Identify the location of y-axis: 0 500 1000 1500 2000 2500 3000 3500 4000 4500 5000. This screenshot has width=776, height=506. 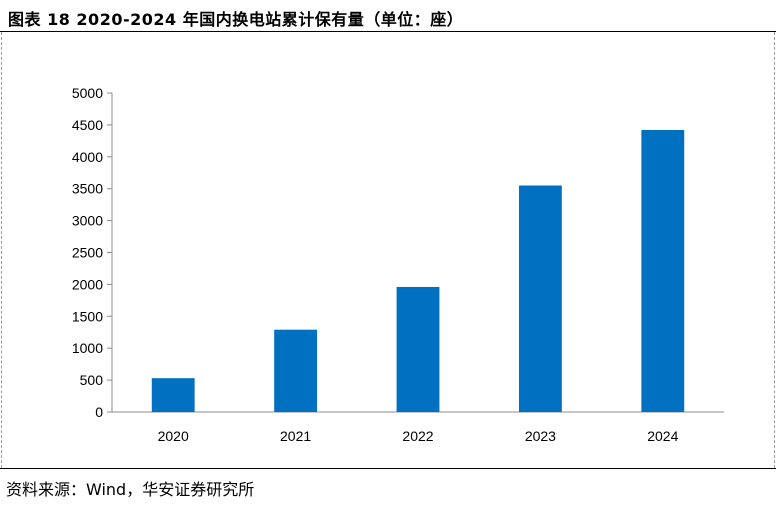
(92, 252).